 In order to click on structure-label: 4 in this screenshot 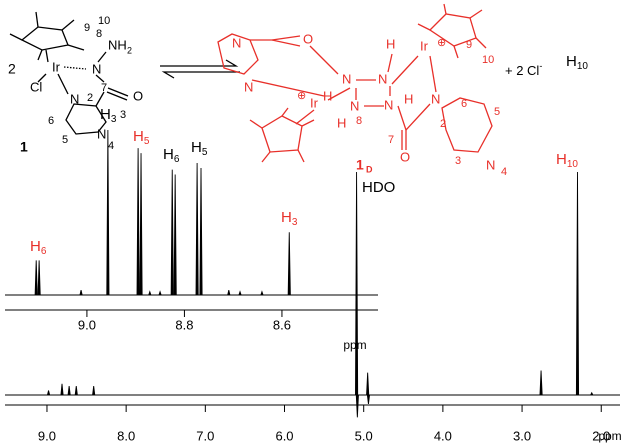, I will do `click(504, 172)`.